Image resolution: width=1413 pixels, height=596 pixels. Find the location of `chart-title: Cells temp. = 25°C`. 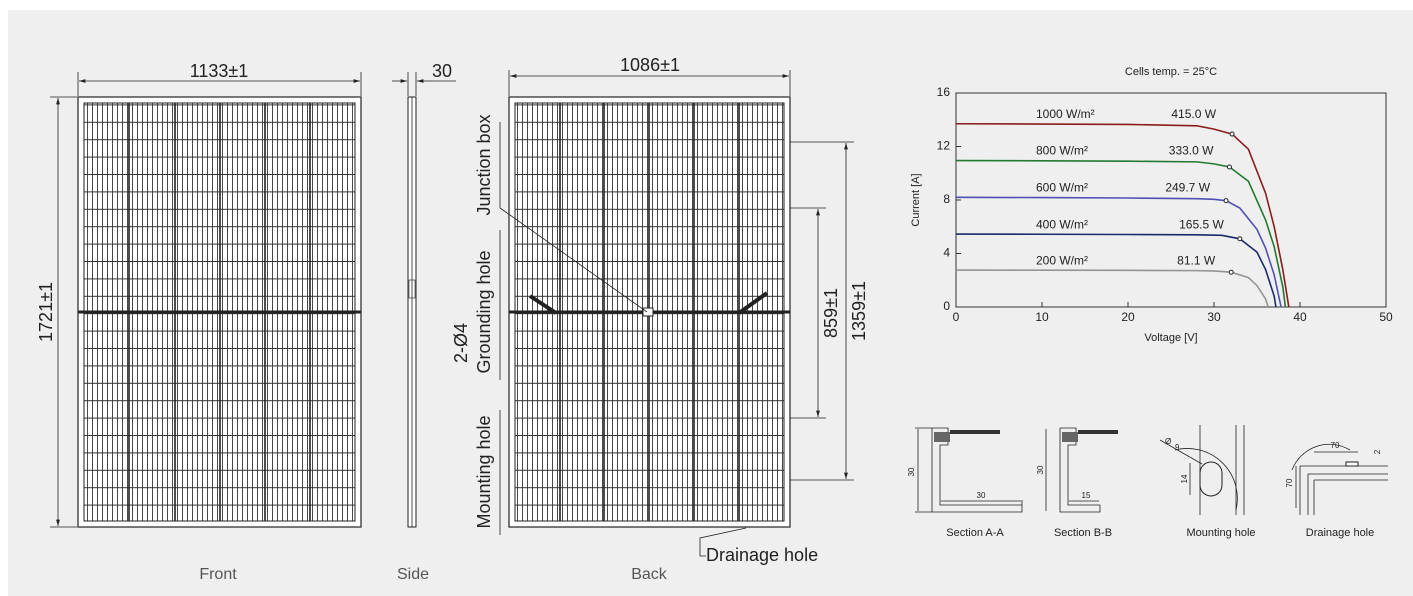

chart-title: Cells temp. = 25°C is located at coordinates (1171, 72).